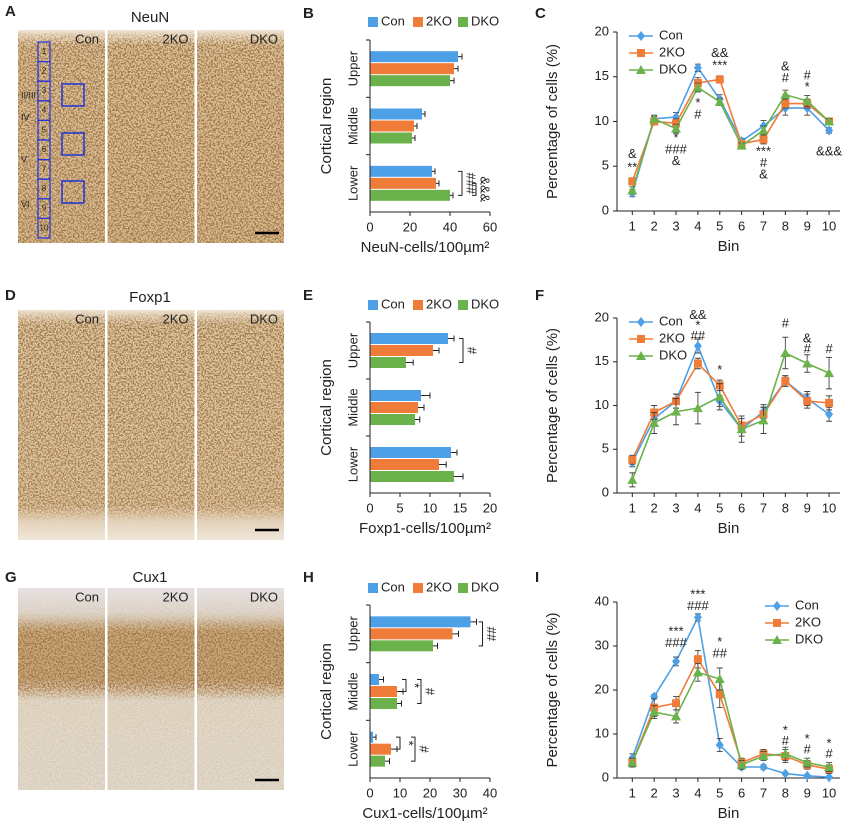  Describe the element at coordinates (602, 360) in the screenshot. I see `y-tick-label: 15` at that location.